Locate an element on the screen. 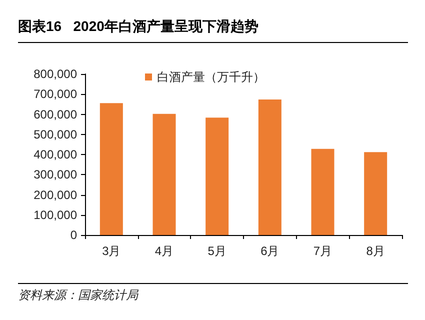 This screenshot has height=320, width=425. chart-title: 图表16 2020年白酒产量呈现下滑趋势 is located at coordinates (213, 30).